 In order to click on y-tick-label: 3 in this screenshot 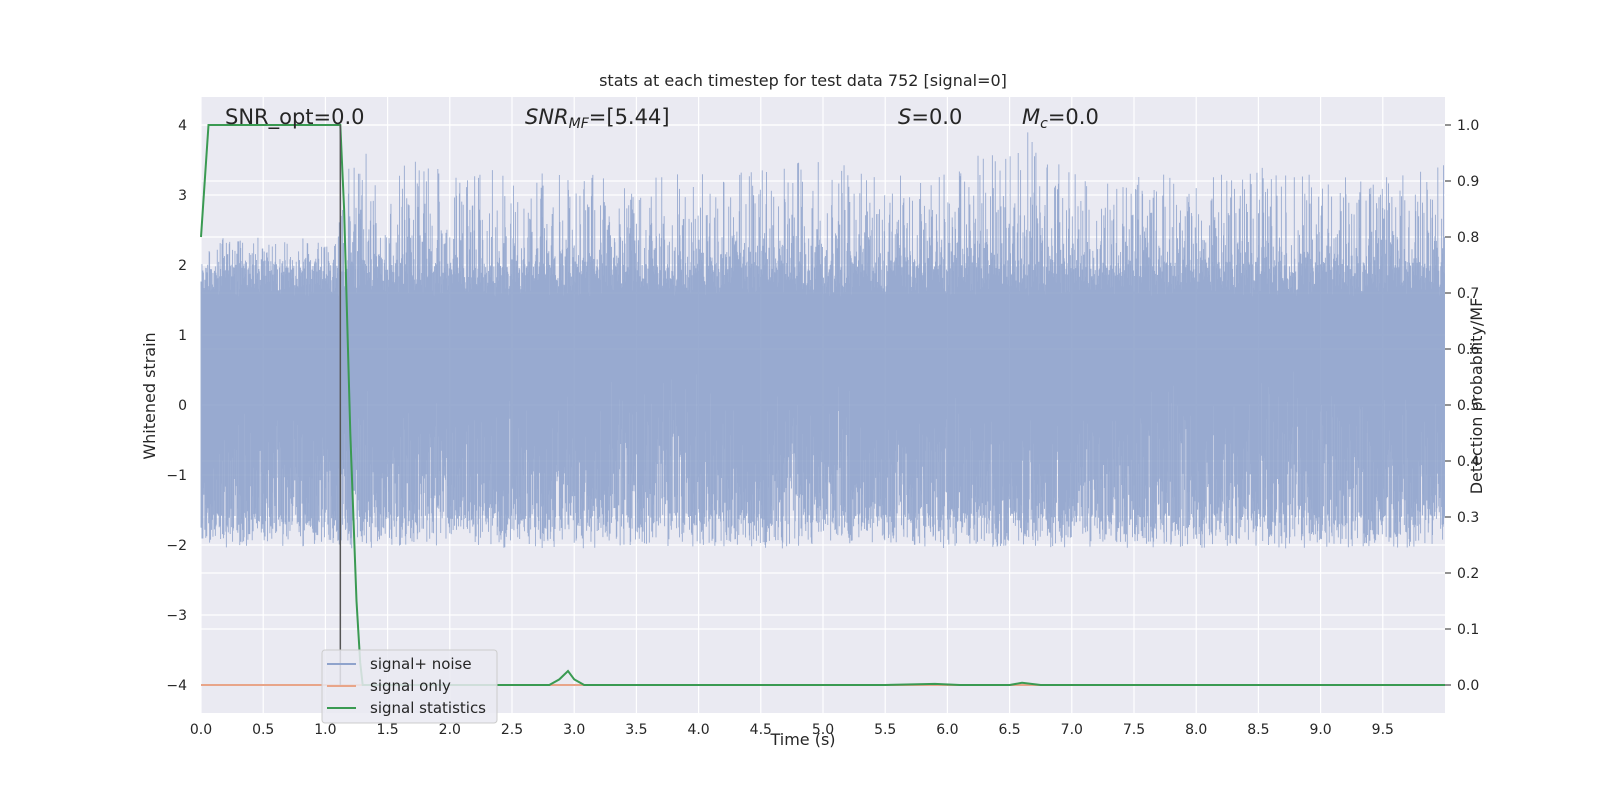, I will do `click(182, 196)`.